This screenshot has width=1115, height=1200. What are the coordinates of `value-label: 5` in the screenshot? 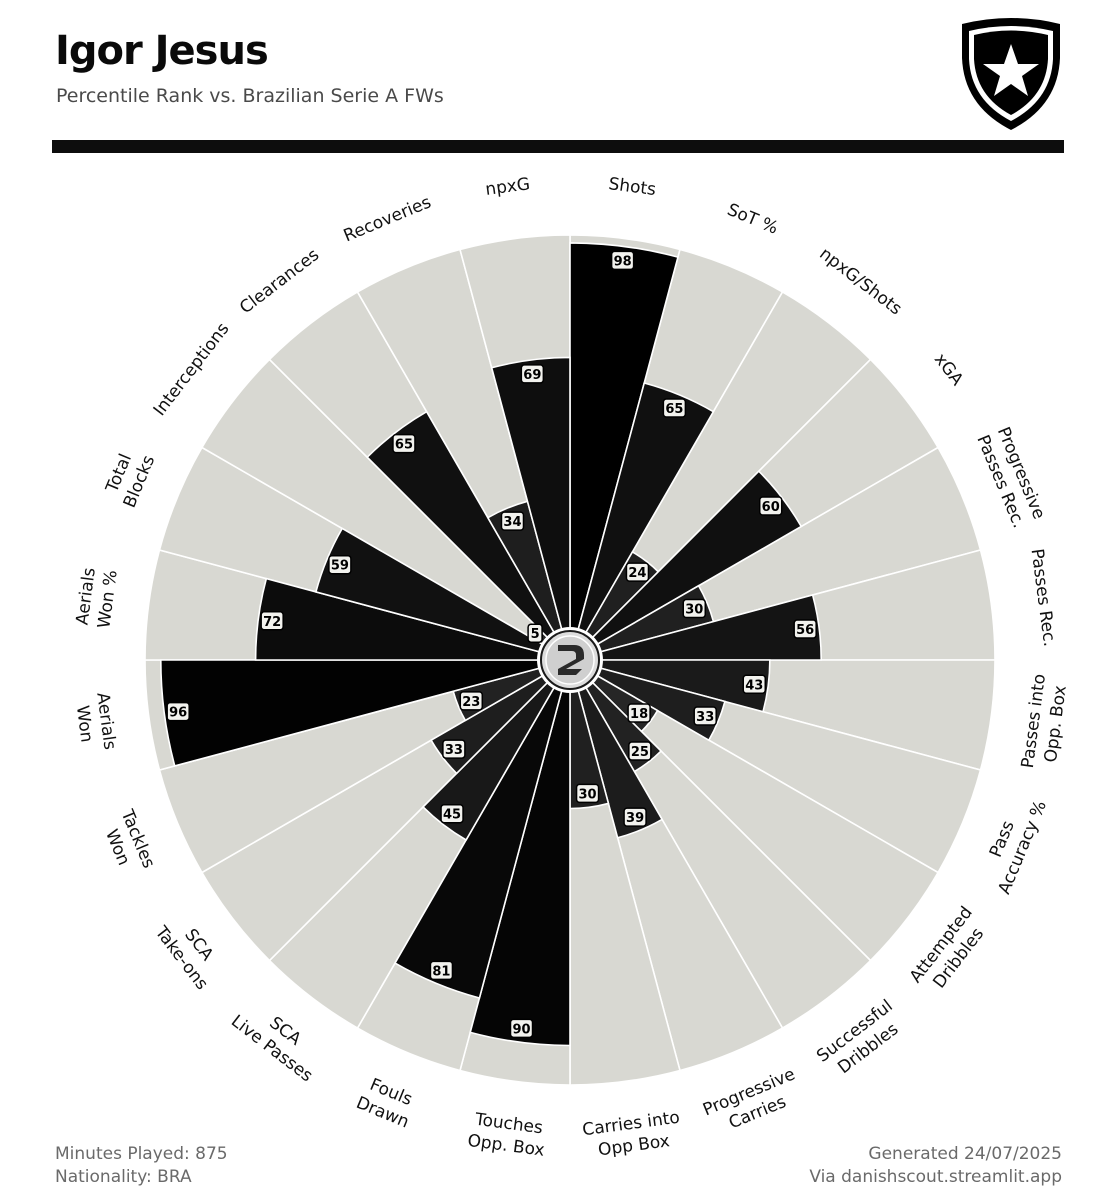 It's located at (535, 633).